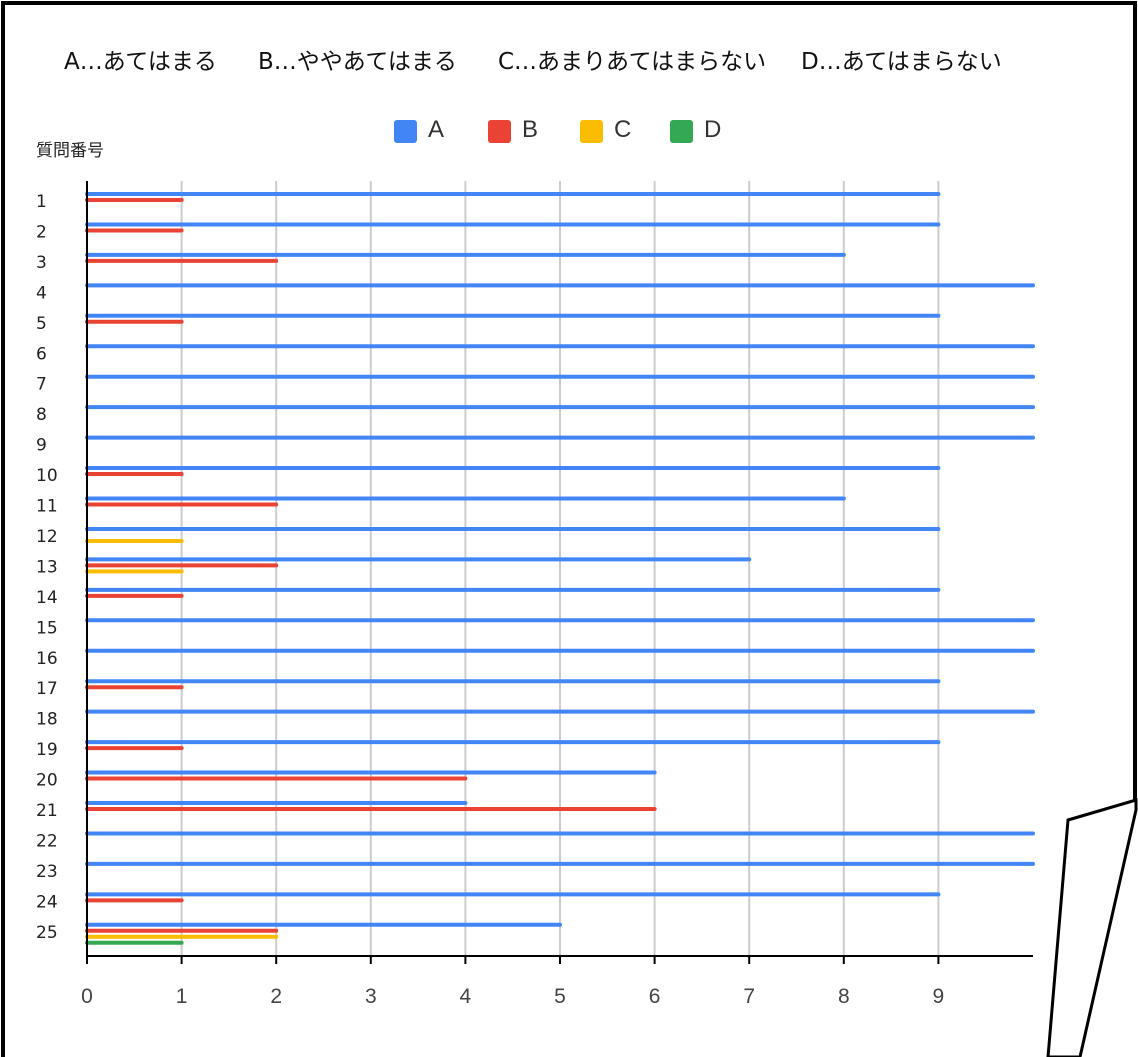 The image size is (1138, 1057). Describe the element at coordinates (436, 129) in the screenshot. I see `legend-label-a: A` at that location.